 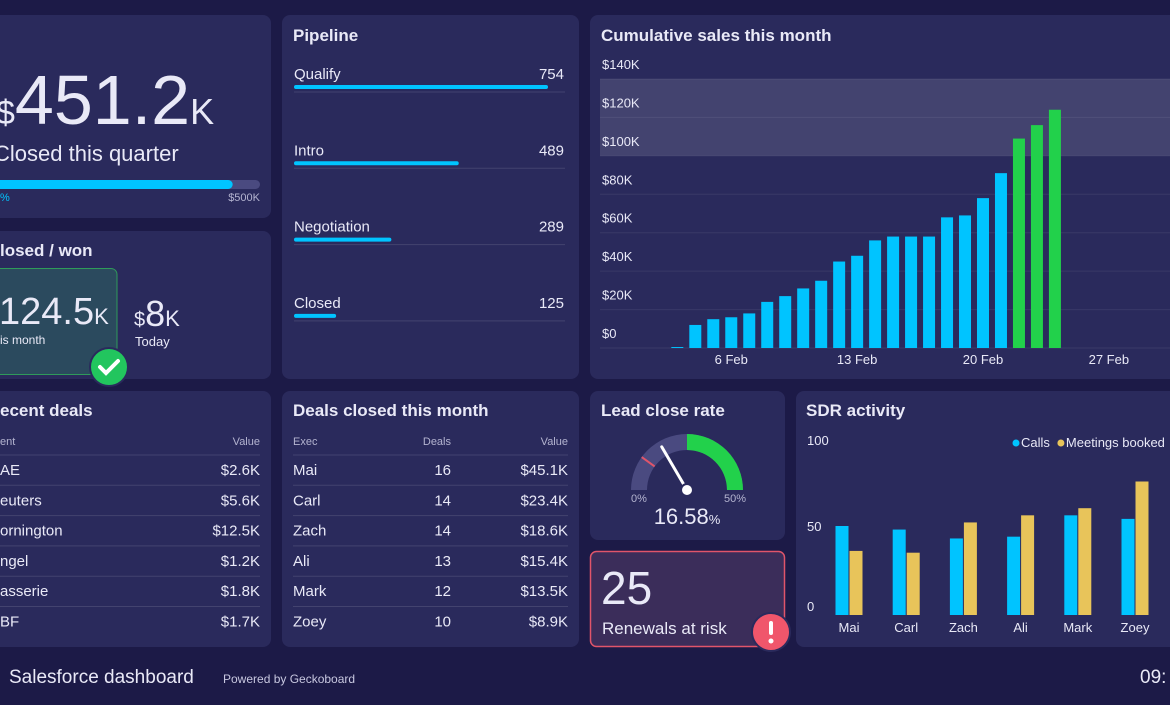 I want to click on progress-max: $500K, so click(x=244, y=198).